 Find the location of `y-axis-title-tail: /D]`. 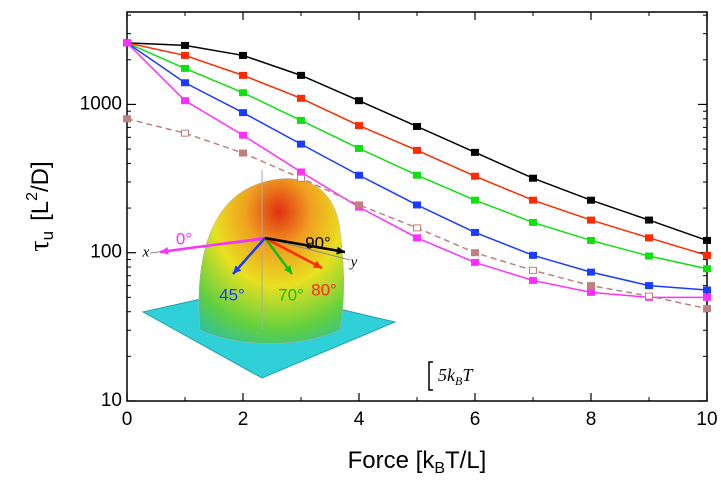

y-axis-title-tail: /D] is located at coordinates (40, 176).